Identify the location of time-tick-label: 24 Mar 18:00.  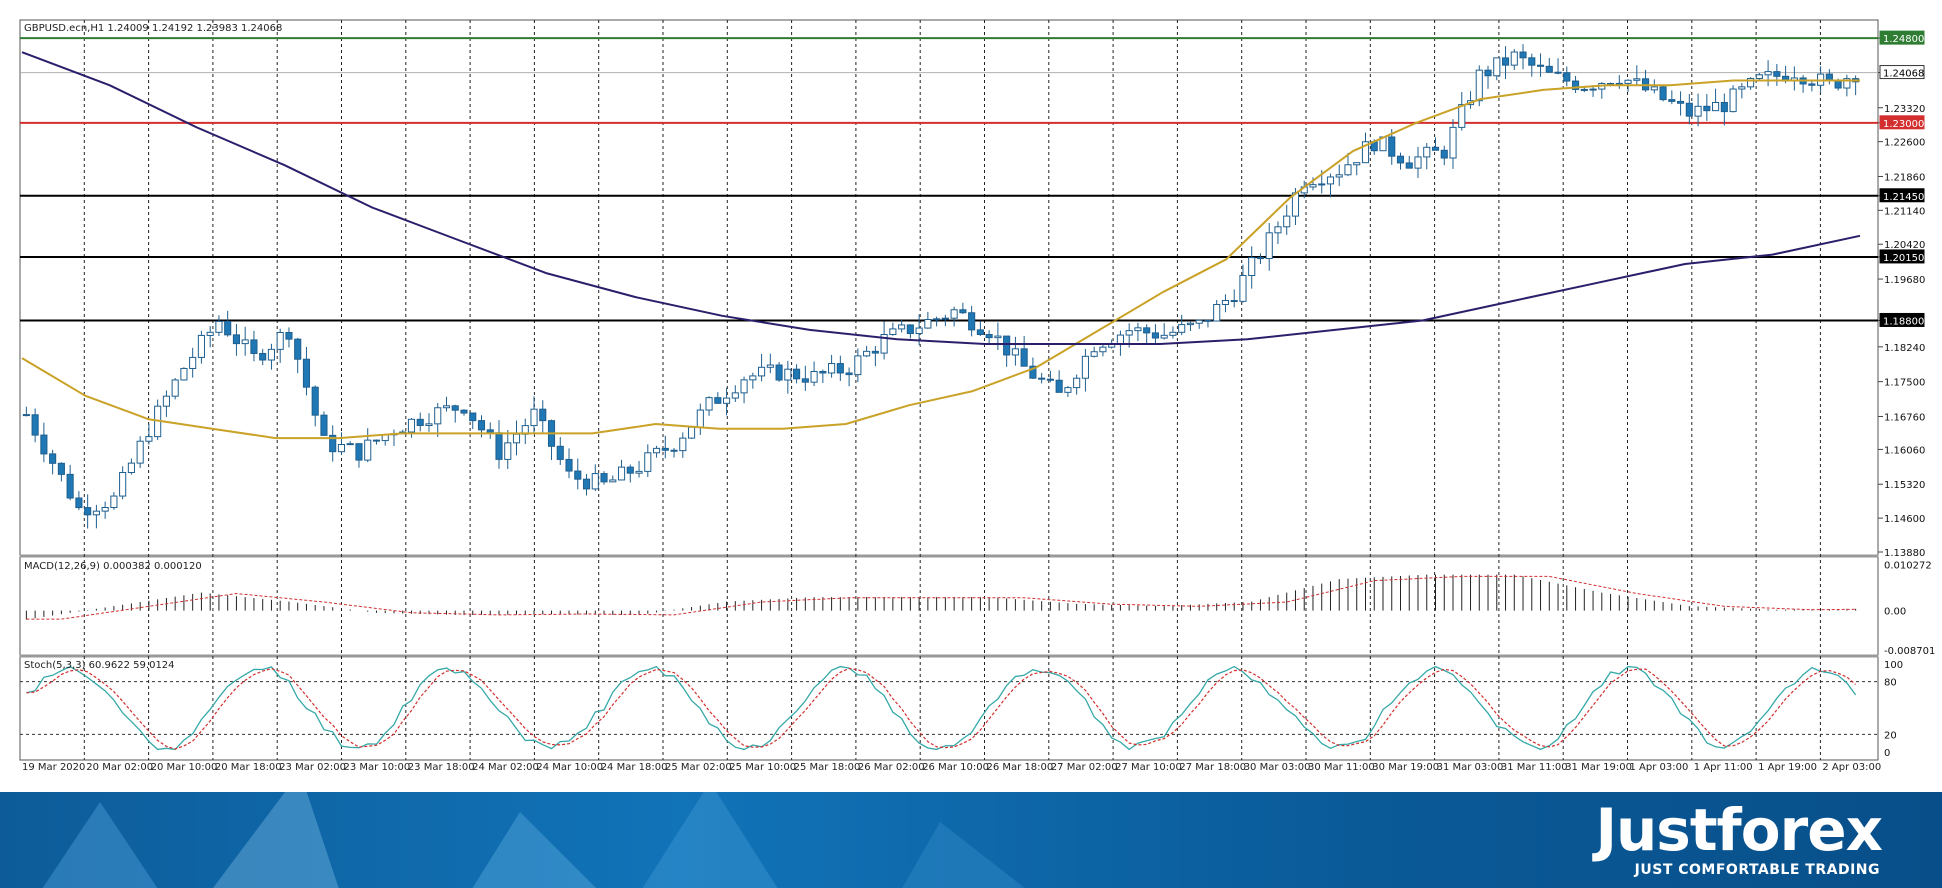
(634, 767).